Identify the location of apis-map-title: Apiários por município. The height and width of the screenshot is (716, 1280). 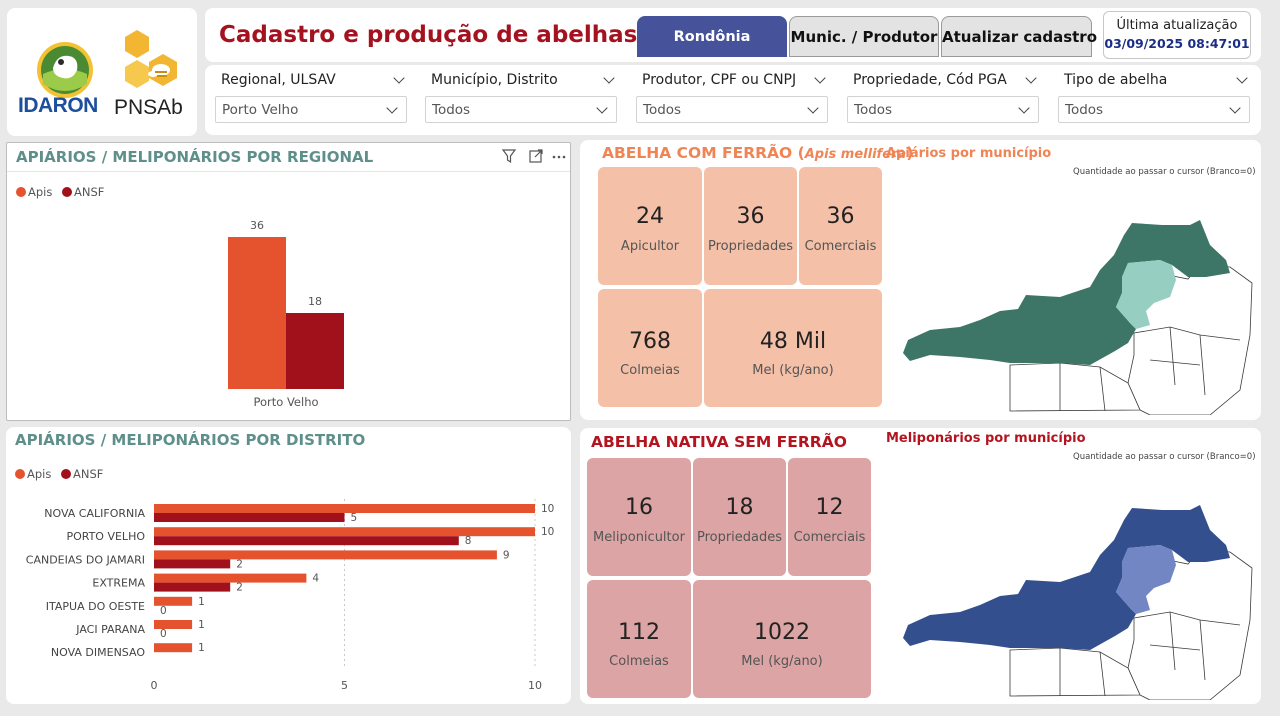
(969, 153).